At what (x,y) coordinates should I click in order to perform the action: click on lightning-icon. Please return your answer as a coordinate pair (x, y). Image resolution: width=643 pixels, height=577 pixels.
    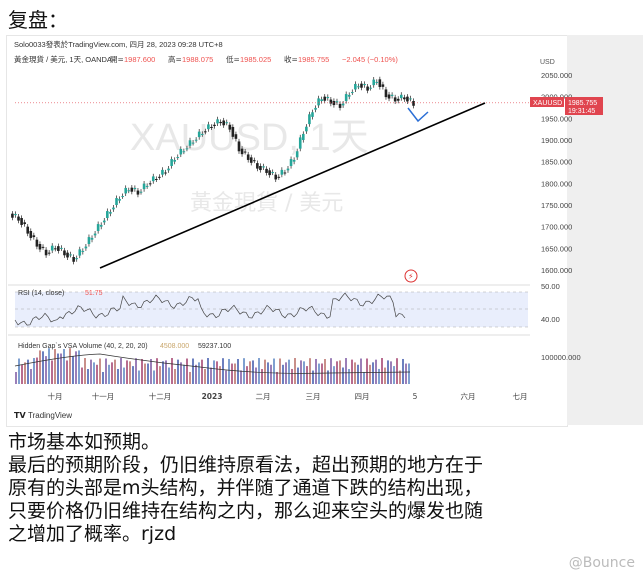
    Looking at the image, I should click on (411, 276).